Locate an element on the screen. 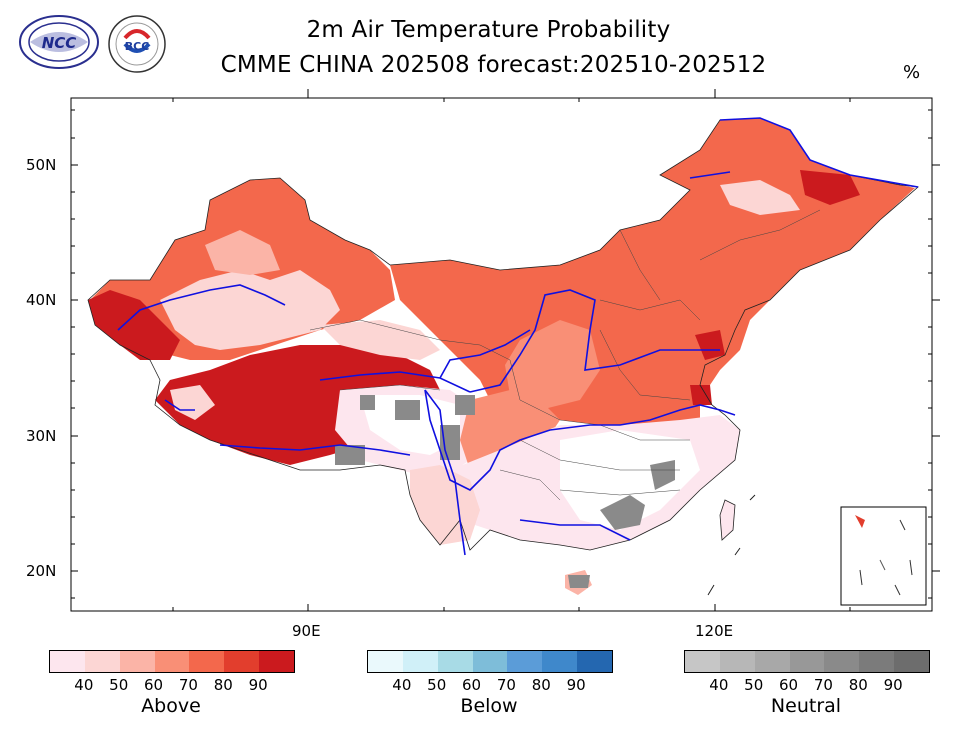 This screenshot has height=729, width=977. bcc-logo: BCC is located at coordinates (137, 44).